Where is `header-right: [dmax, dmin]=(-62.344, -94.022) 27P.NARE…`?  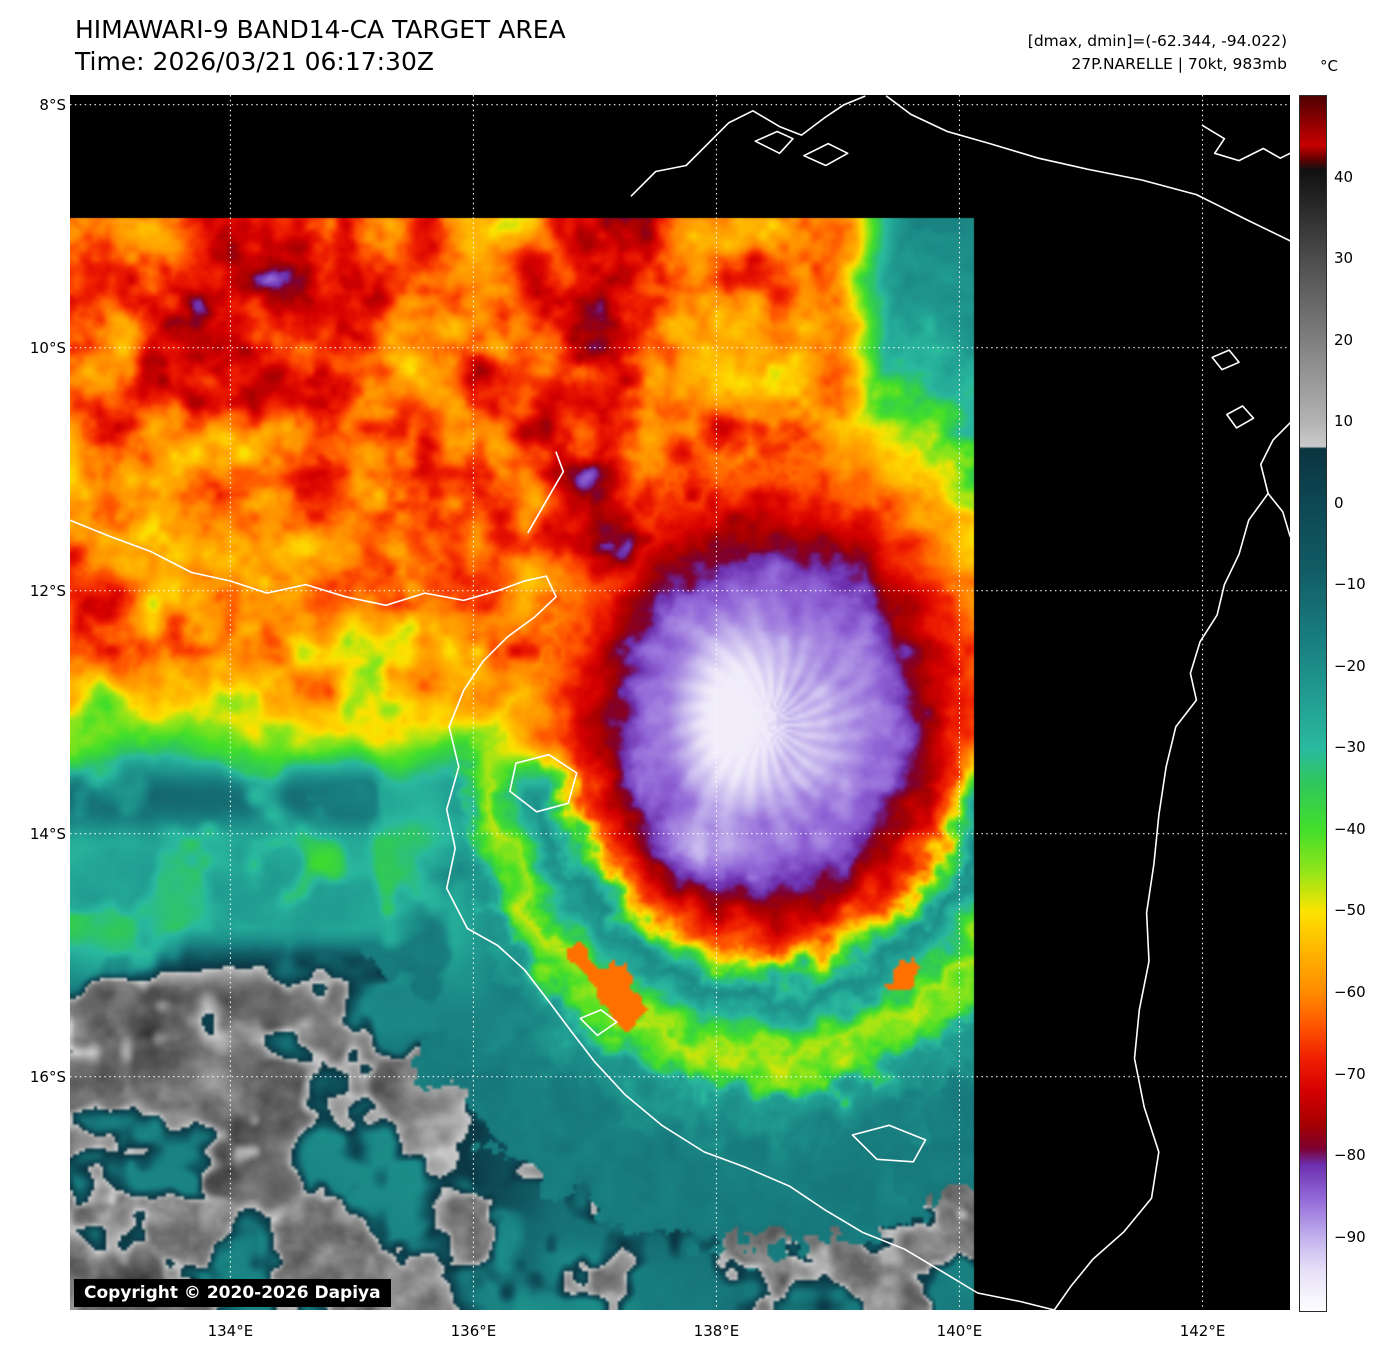
header-right: [dmax, dmin]=(-62.344, -94.022) 27P.NARE… is located at coordinates (1157, 53).